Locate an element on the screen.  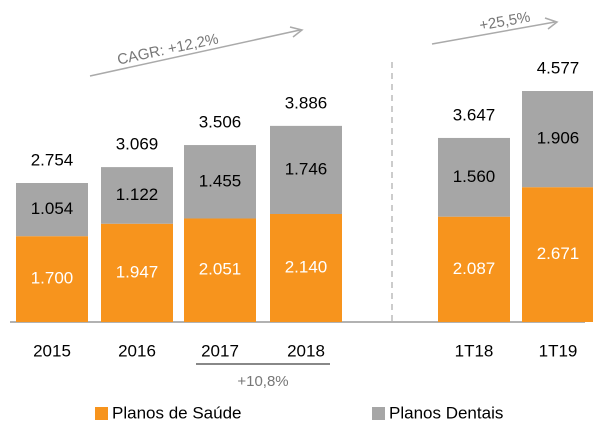
cagr-label: CAGR: +12,2% is located at coordinates (168, 49).